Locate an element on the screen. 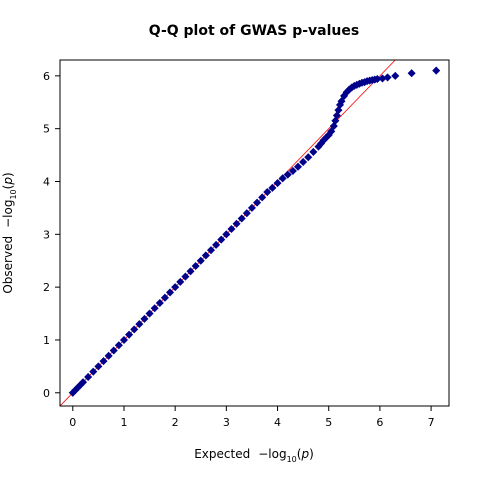  y-tick-label: 5 is located at coordinates (46, 129).